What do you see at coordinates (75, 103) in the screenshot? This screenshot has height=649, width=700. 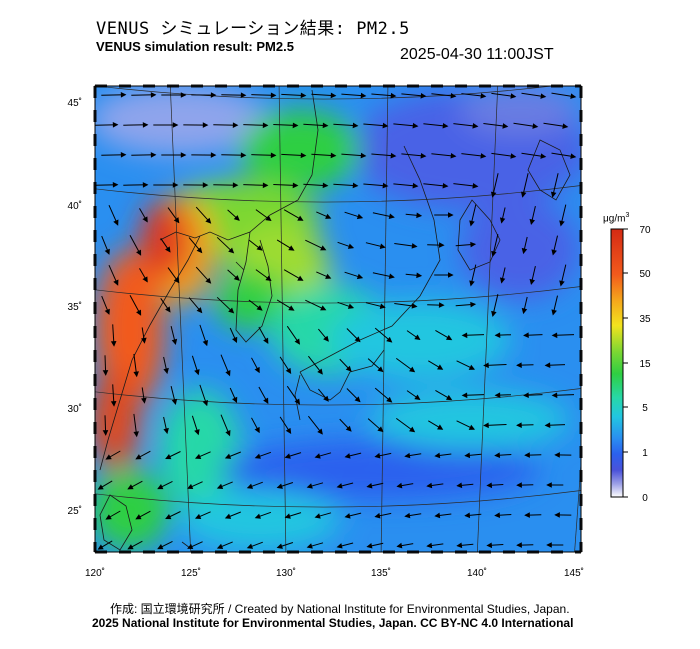 I see `lat-label: 45˚` at bounding box center [75, 103].